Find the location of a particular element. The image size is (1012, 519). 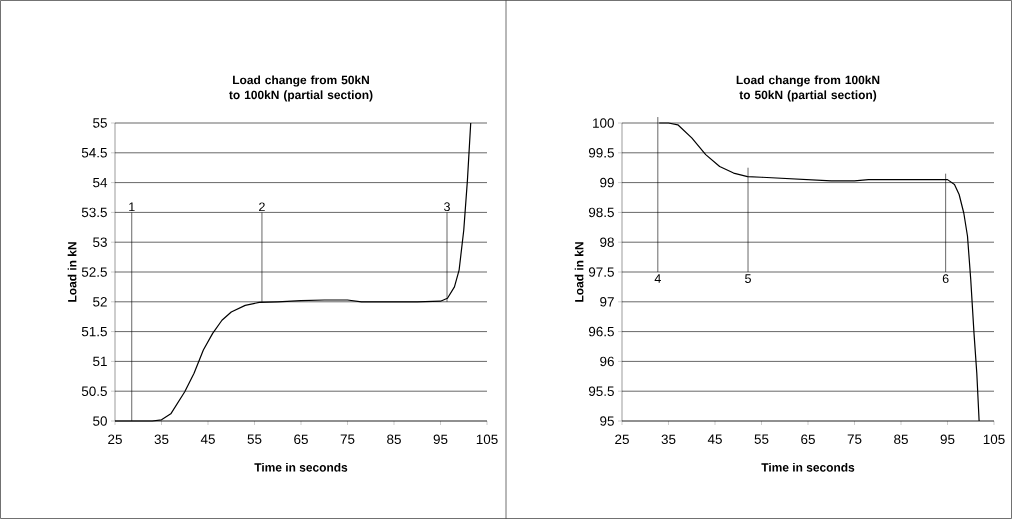

y-tick-label: 50 is located at coordinates (100, 421).